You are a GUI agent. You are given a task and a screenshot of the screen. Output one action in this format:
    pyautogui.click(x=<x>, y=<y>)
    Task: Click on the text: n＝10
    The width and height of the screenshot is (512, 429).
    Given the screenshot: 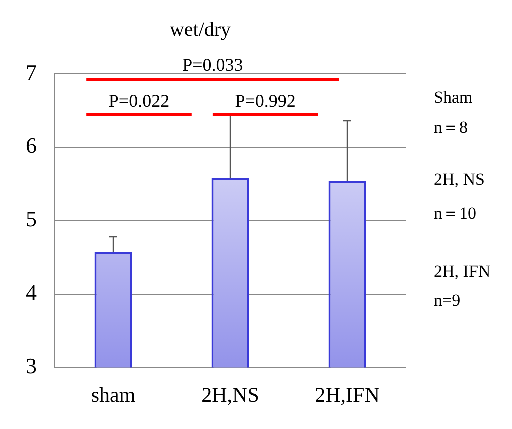 What is the action you would take?
    pyautogui.click(x=455, y=213)
    